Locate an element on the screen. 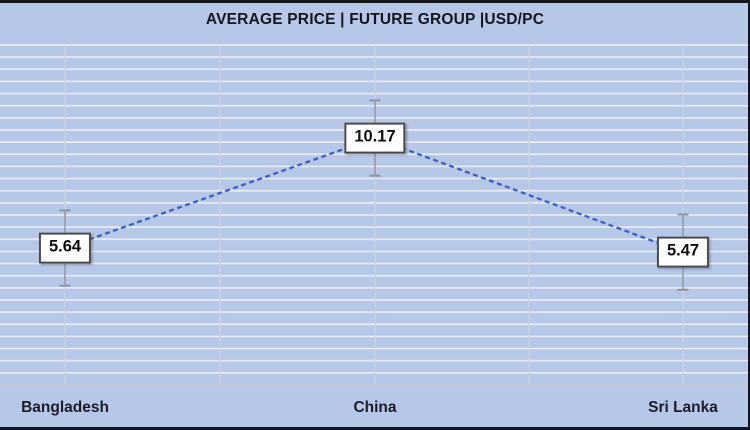  chart-border-top is located at coordinates (375, 1).